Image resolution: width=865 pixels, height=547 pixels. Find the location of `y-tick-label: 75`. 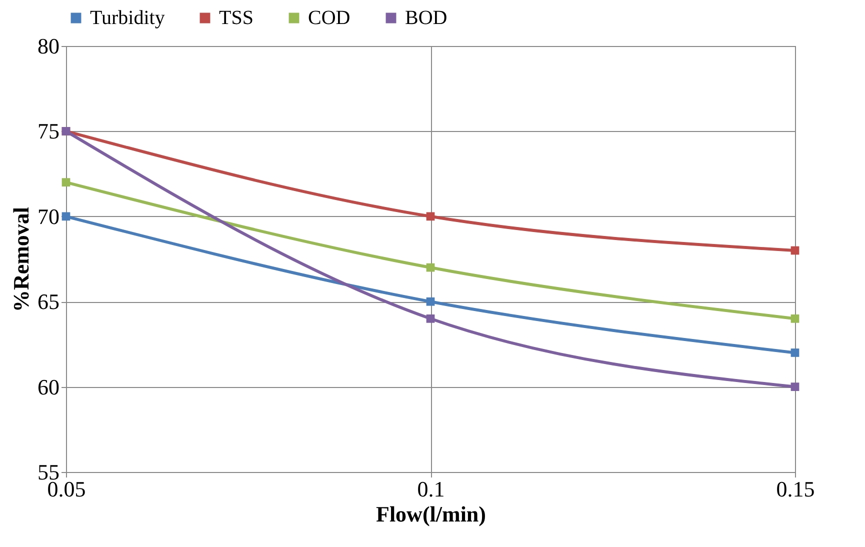

y-tick-label: 75 is located at coordinates (49, 131).